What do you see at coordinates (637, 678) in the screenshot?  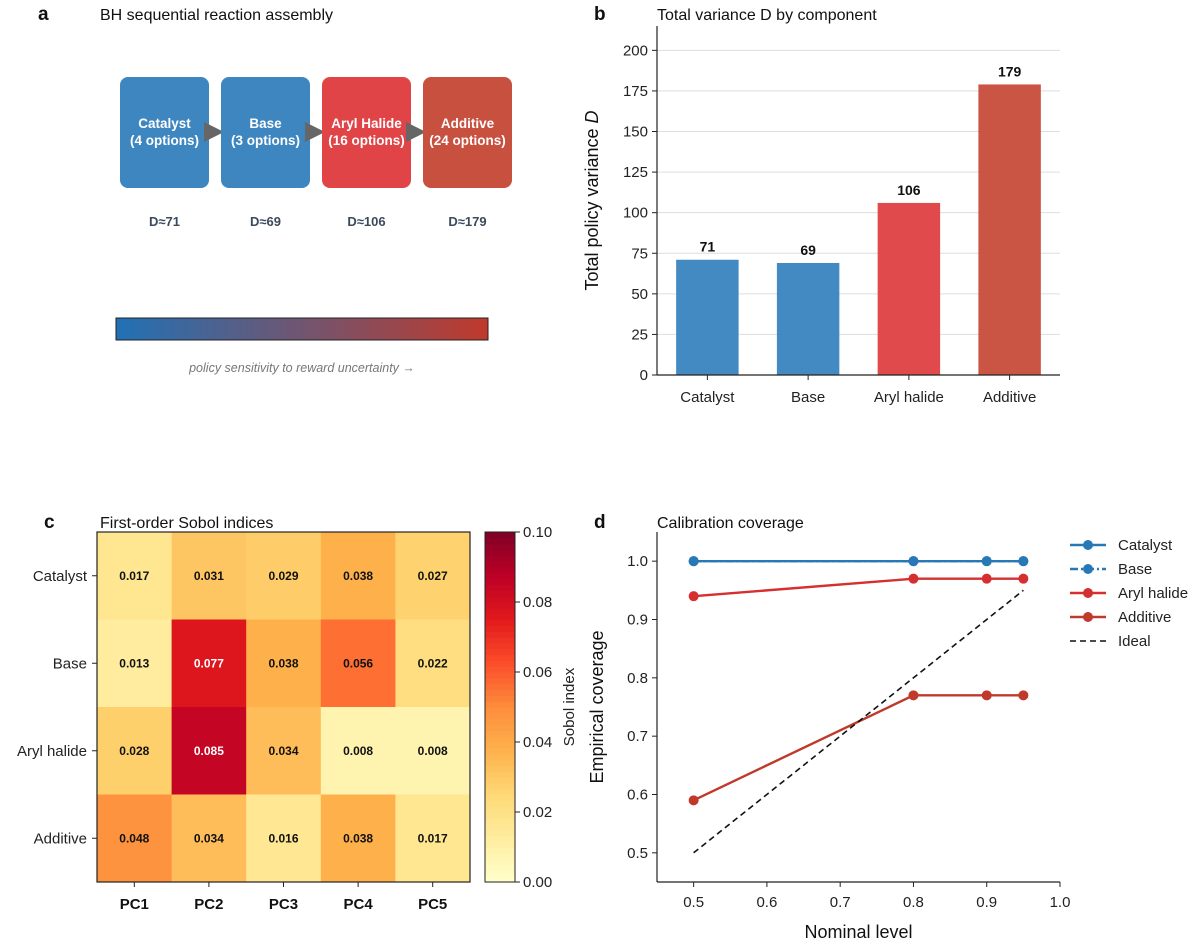 I see `y-tick-label: 0.8` at bounding box center [637, 678].